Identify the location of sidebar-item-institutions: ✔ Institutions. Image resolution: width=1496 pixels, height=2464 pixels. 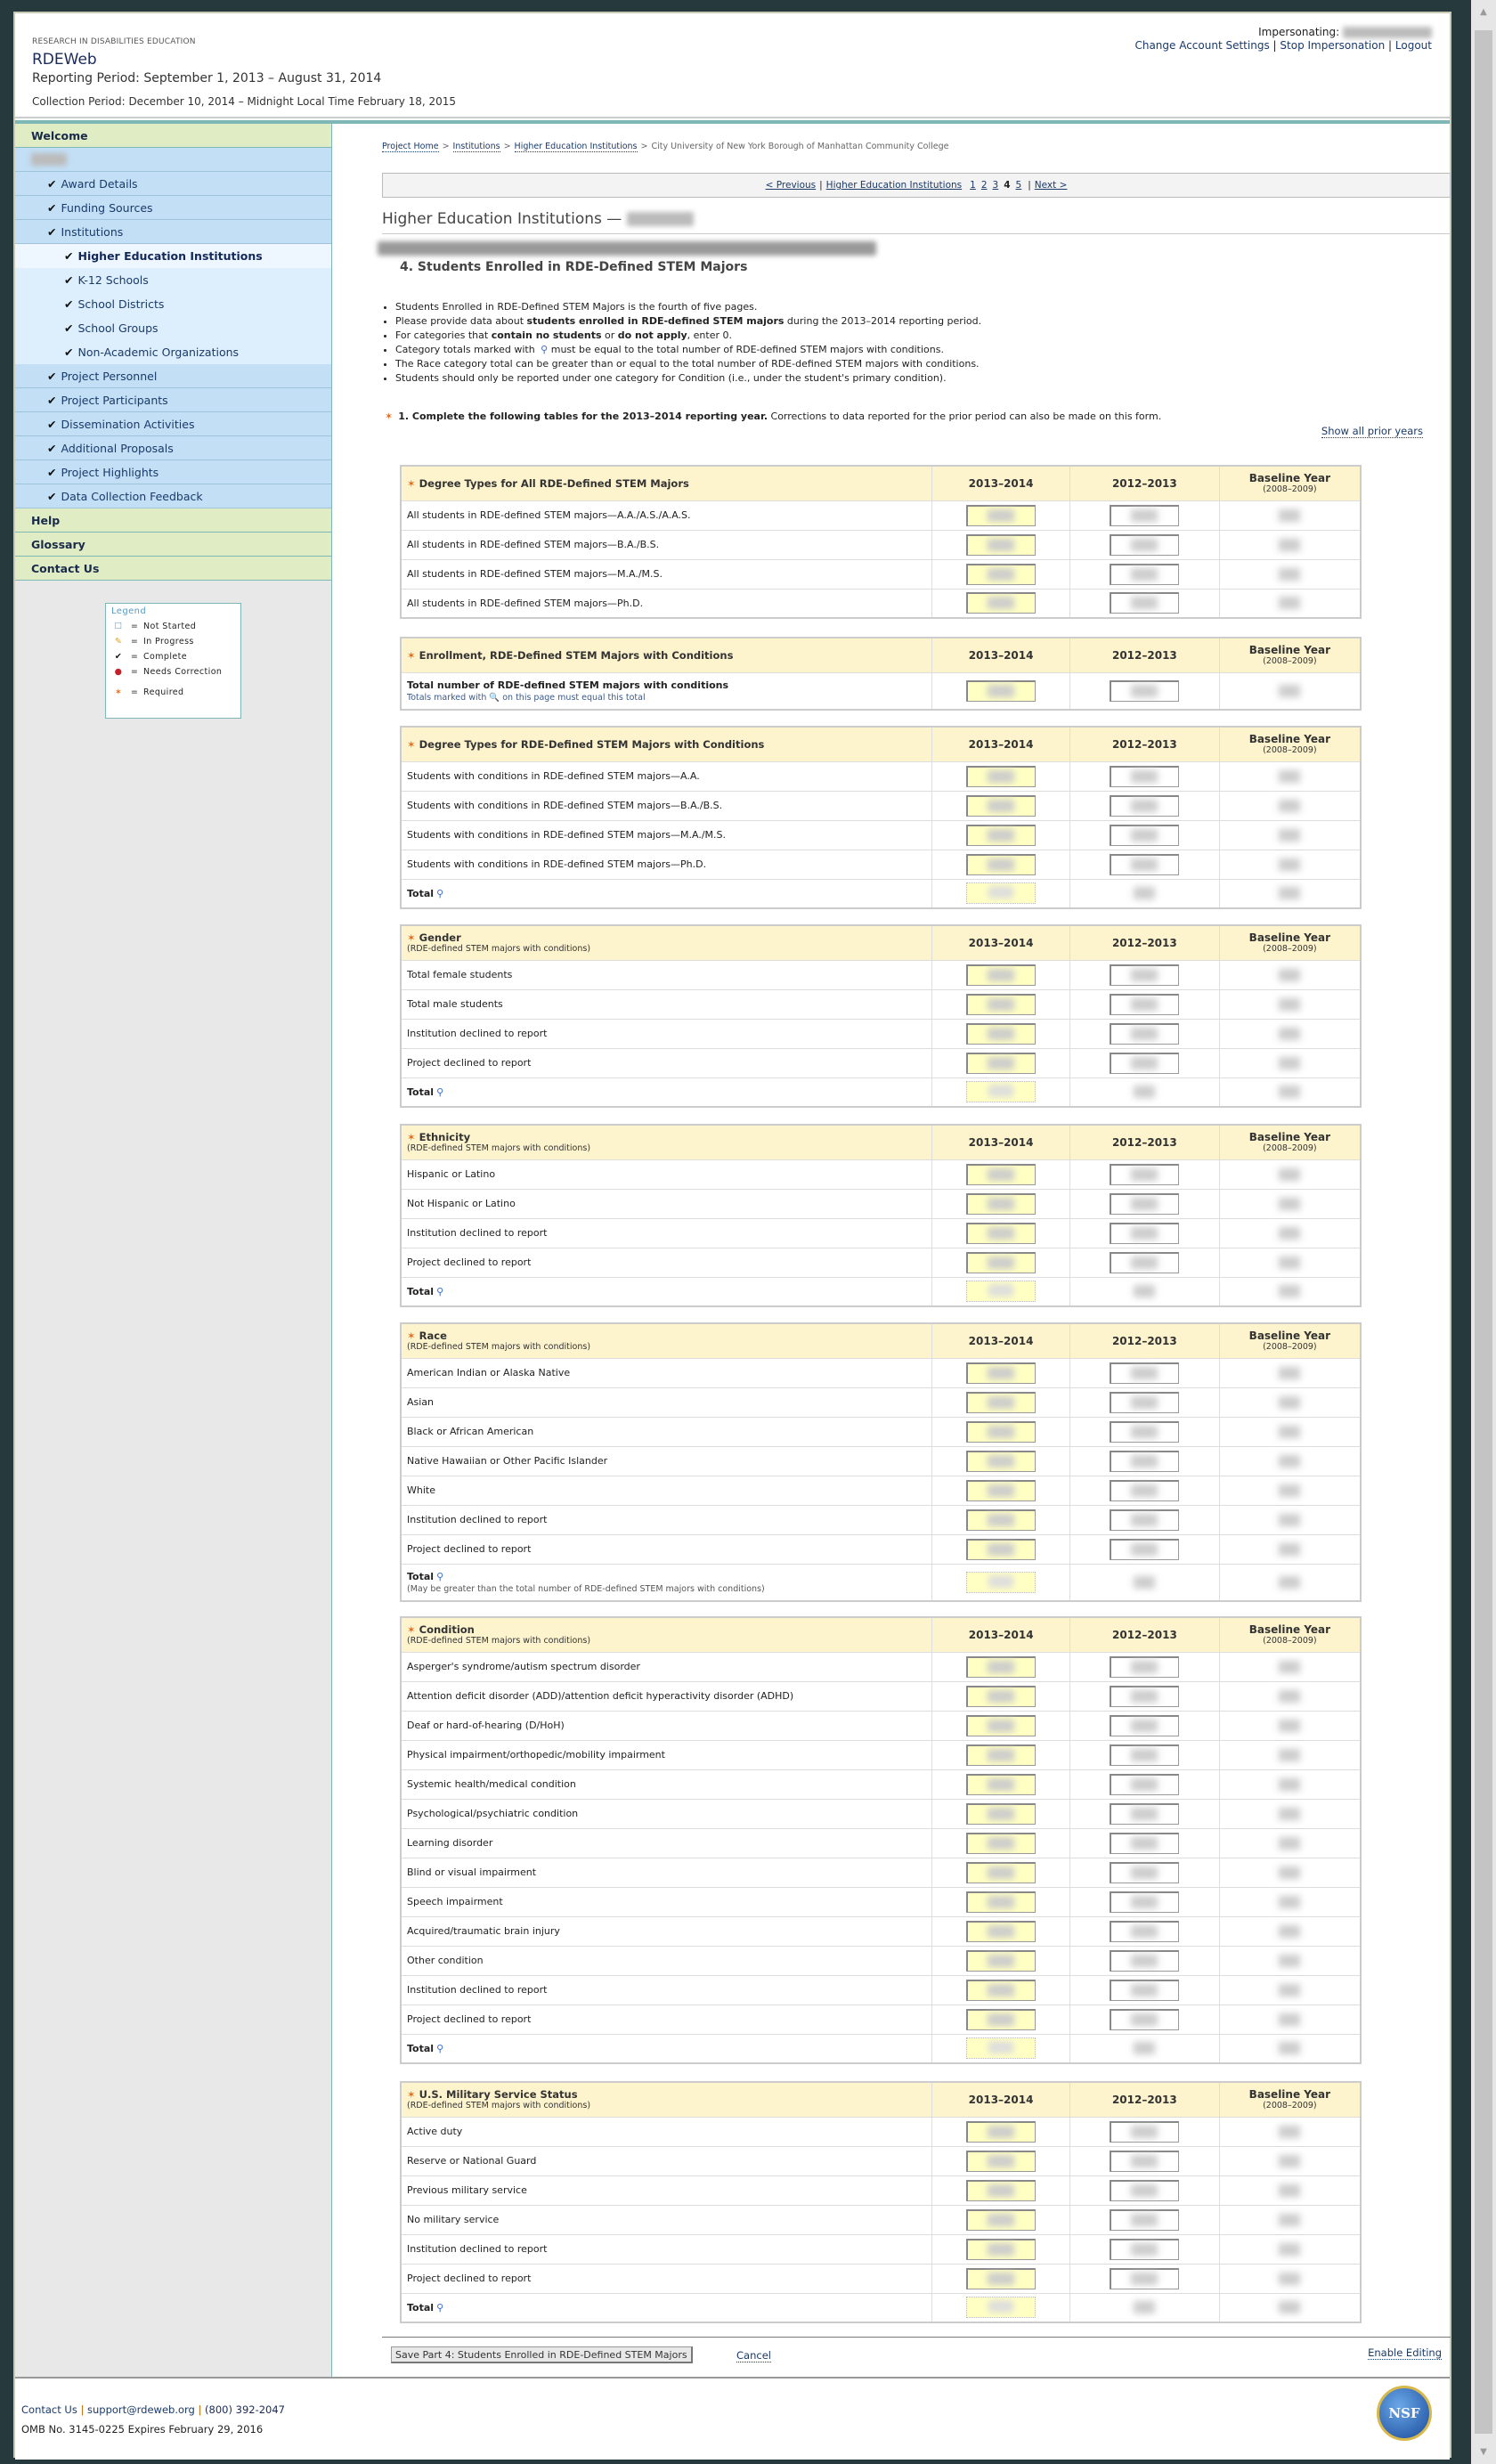
(173, 232).